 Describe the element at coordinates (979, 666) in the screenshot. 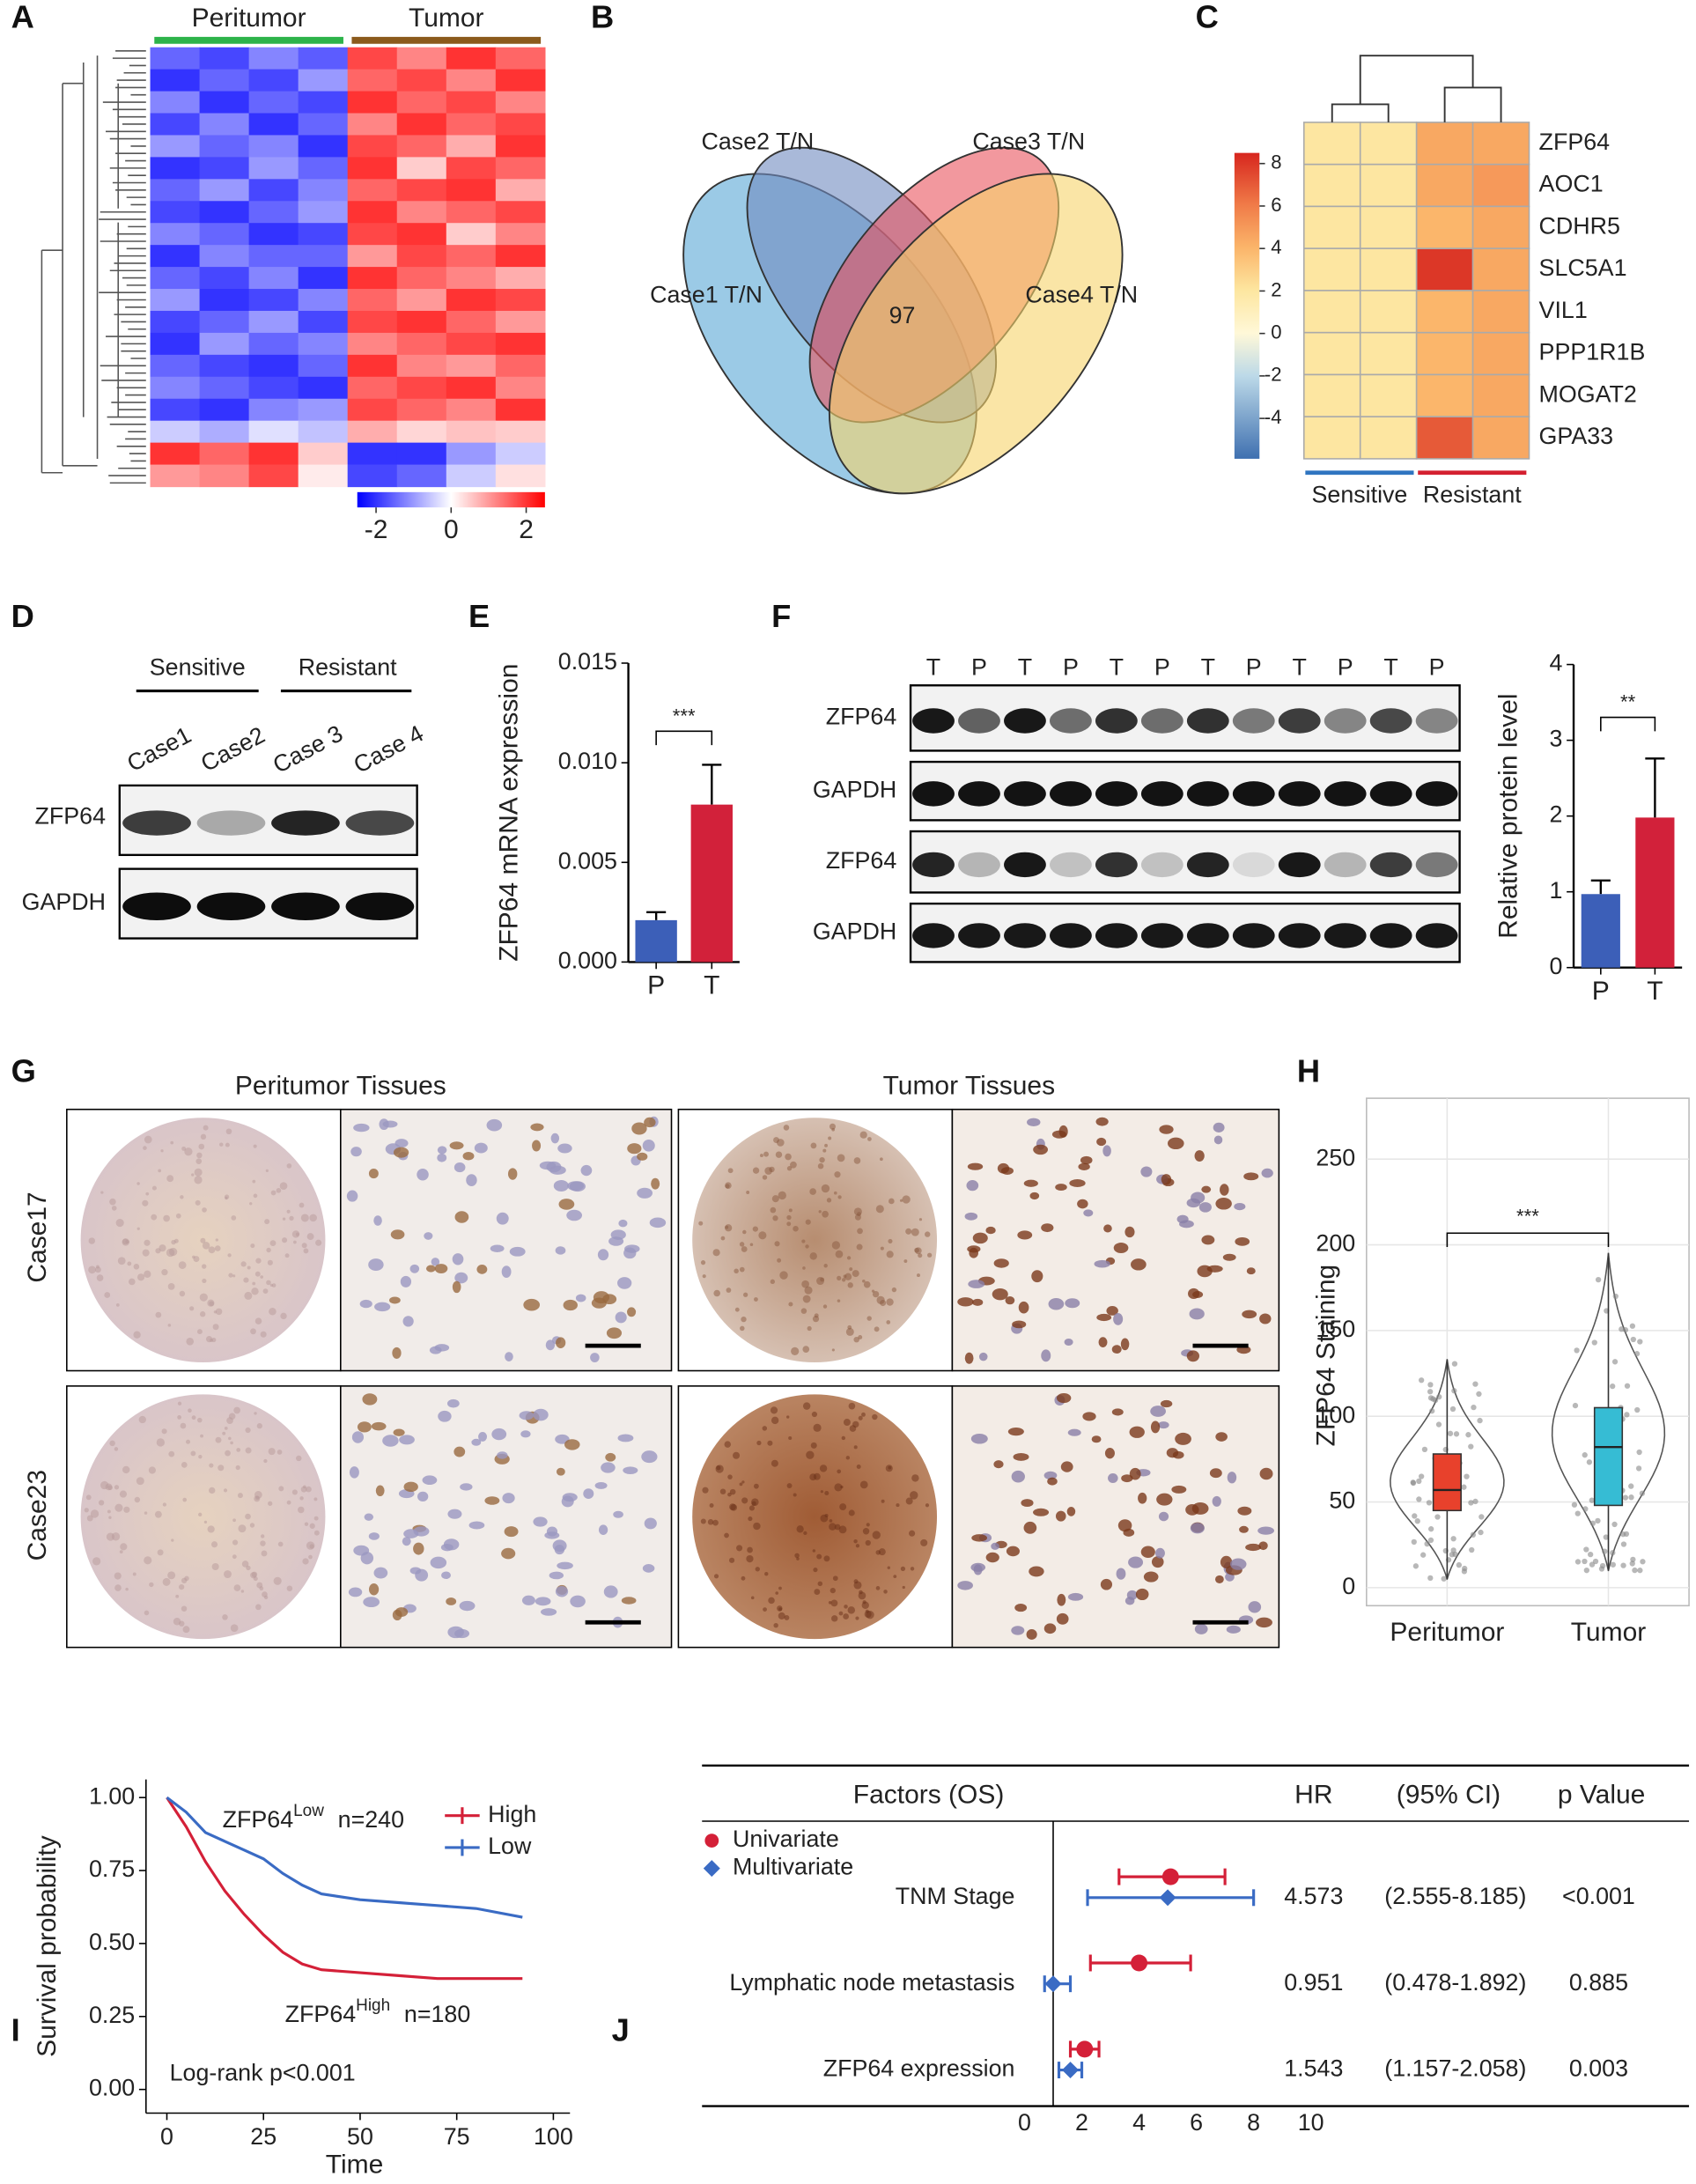

I see `lane-label: P` at that location.